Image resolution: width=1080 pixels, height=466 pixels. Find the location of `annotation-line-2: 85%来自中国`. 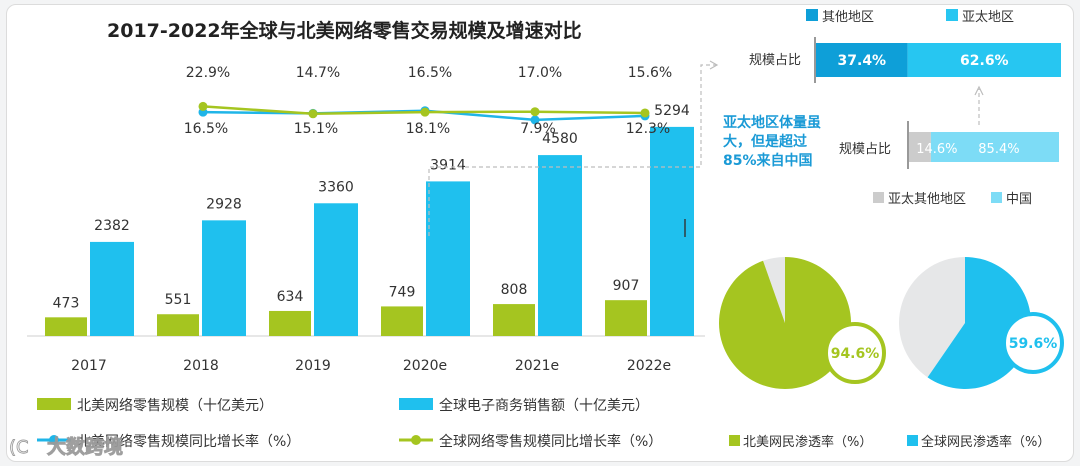

annotation-line-2: 85%来自中国 is located at coordinates (768, 160).